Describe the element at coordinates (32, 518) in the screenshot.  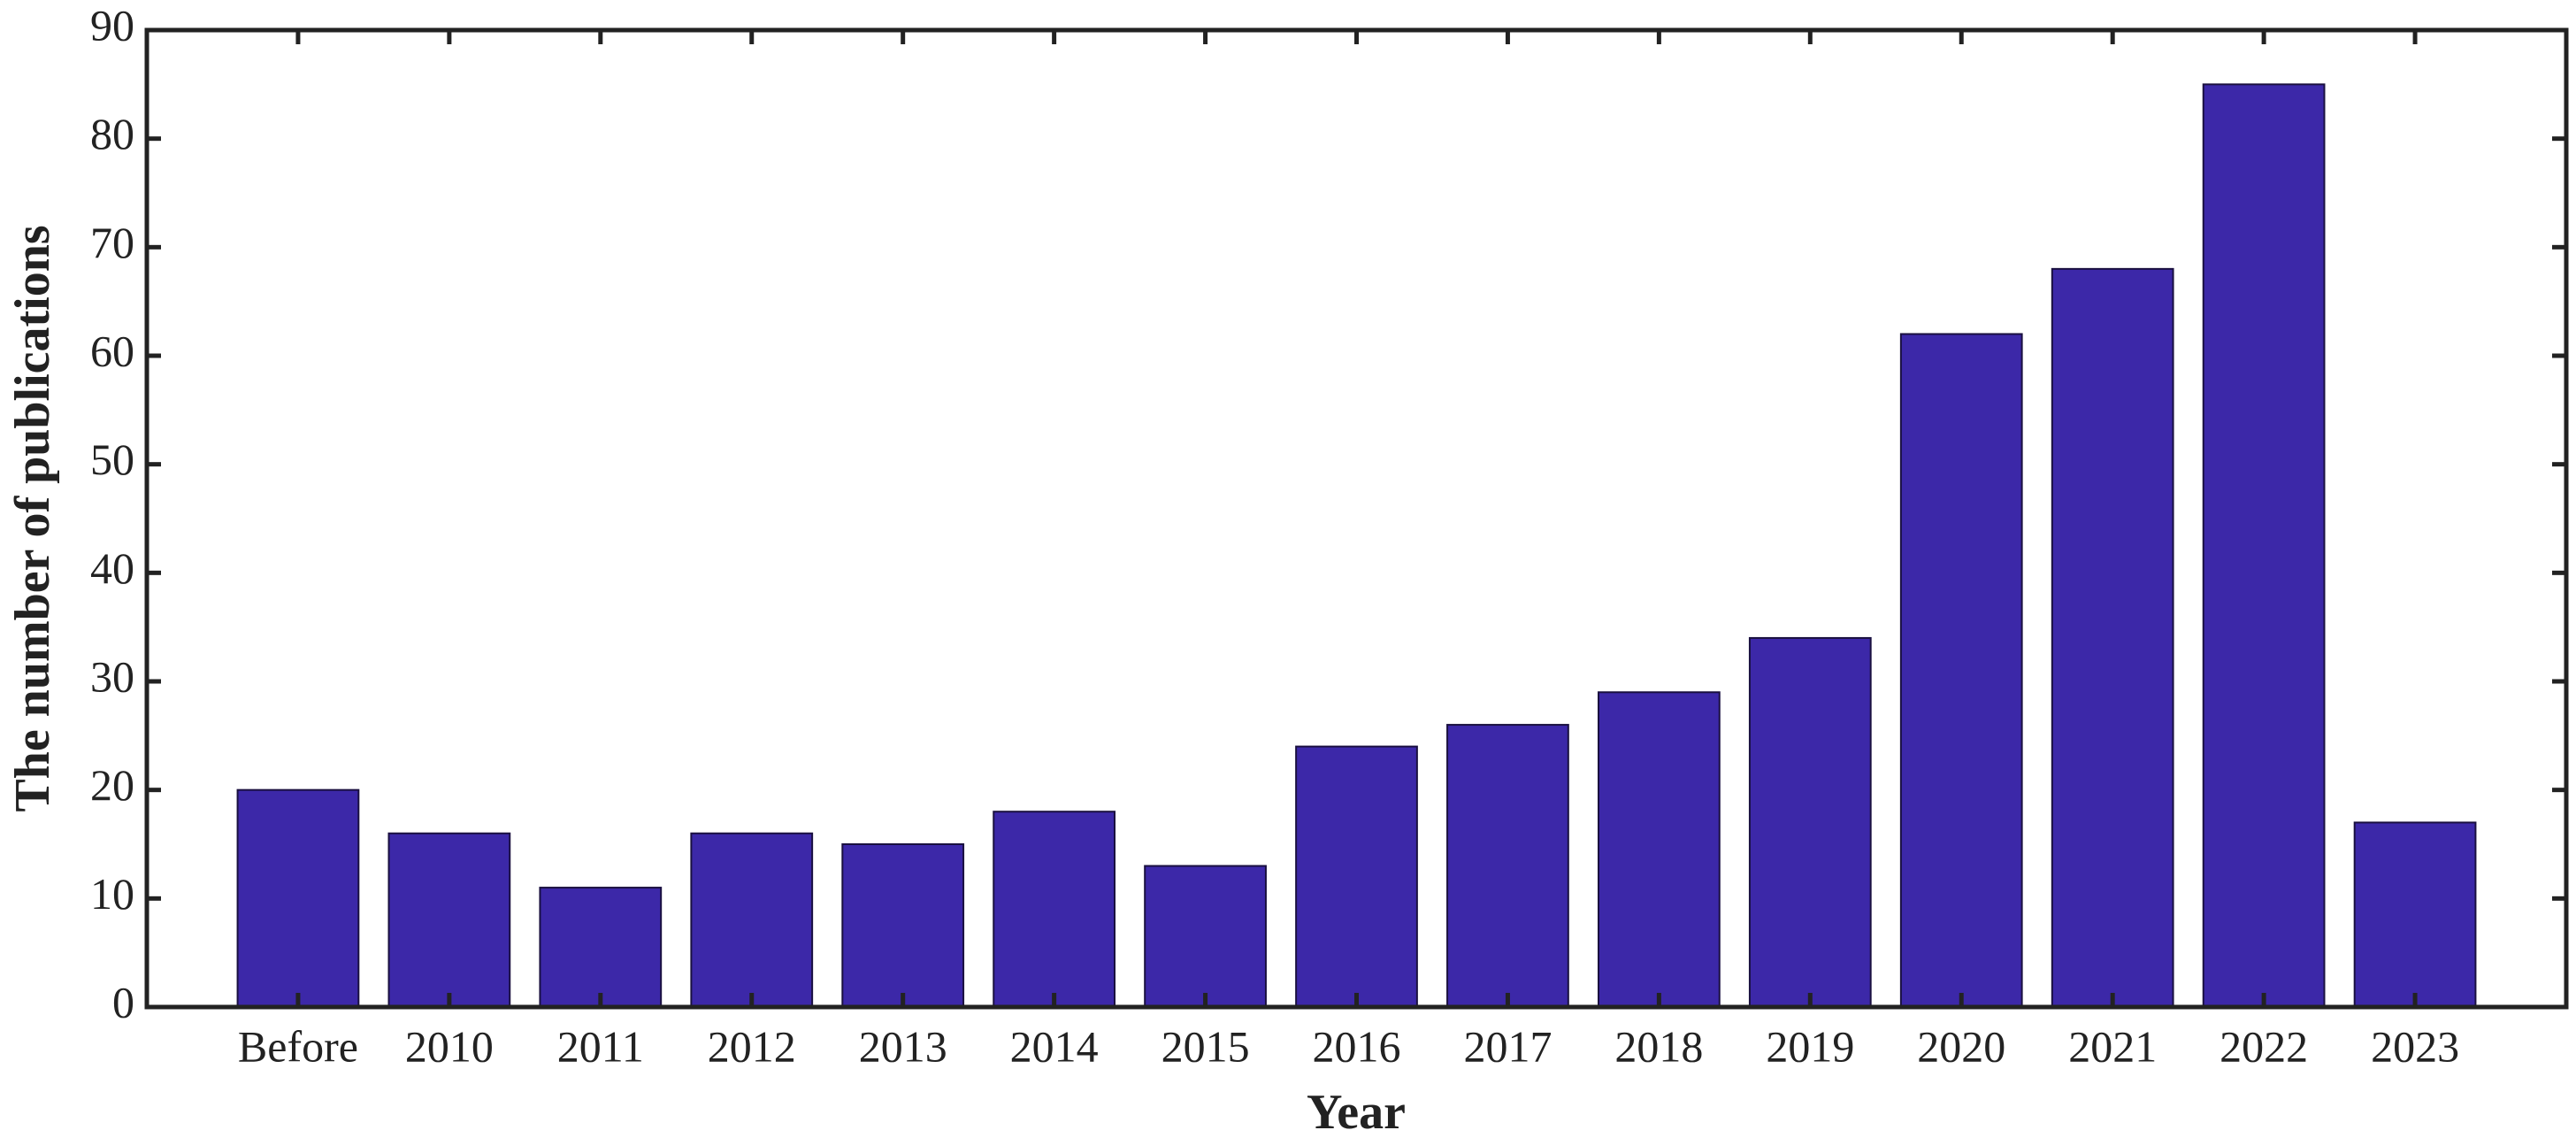
I see `y-axis-title: The number of publications` at that location.